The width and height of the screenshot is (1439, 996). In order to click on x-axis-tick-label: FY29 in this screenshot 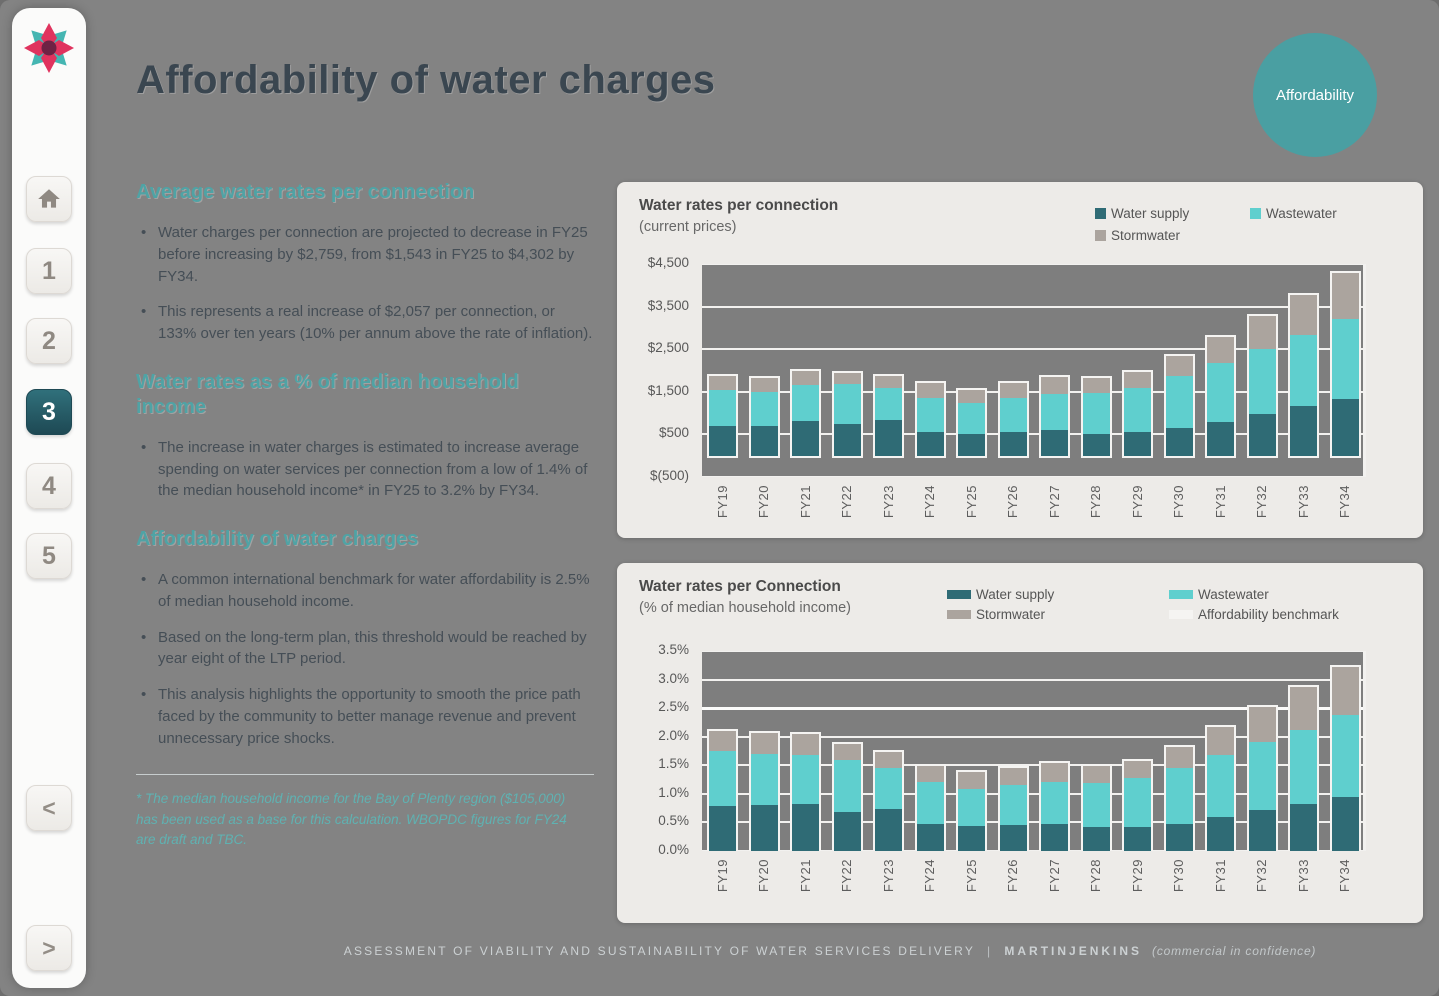, I will do `click(1137, 876)`.